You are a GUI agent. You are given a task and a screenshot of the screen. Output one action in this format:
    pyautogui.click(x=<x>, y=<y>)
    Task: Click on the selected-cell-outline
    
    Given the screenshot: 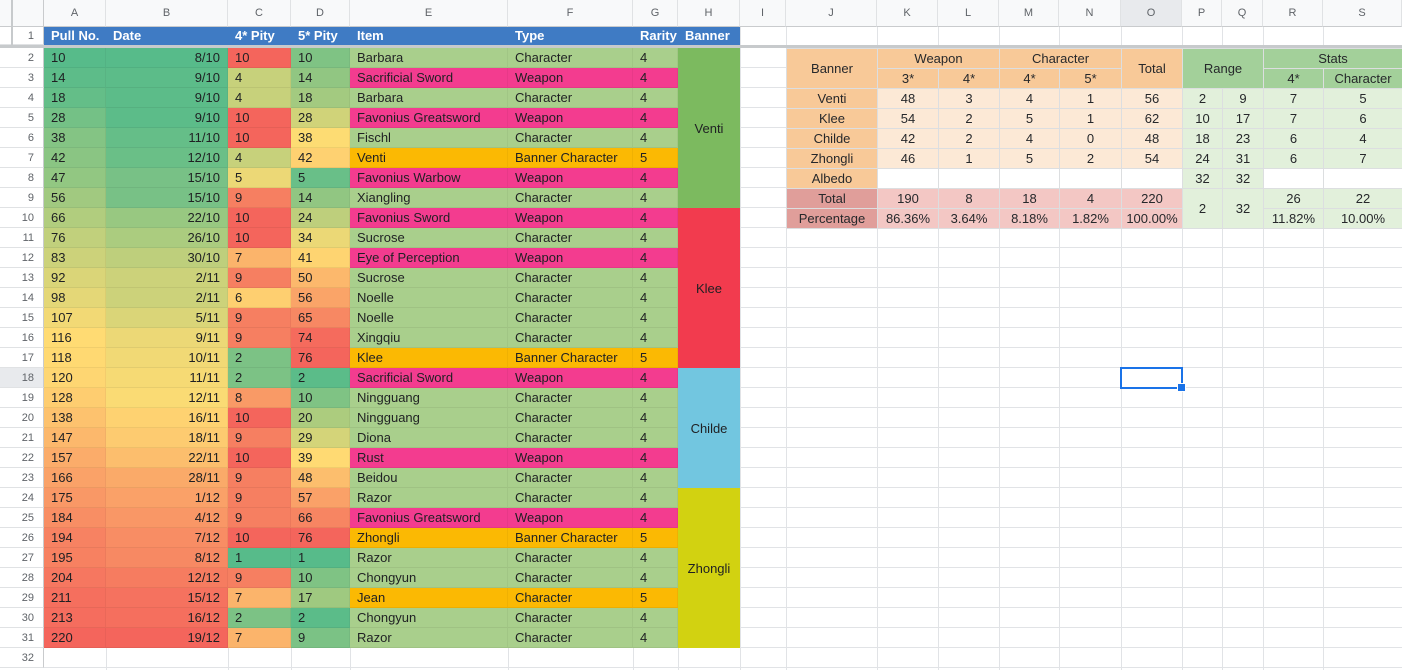 What is the action you would take?
    pyautogui.click(x=1151, y=378)
    